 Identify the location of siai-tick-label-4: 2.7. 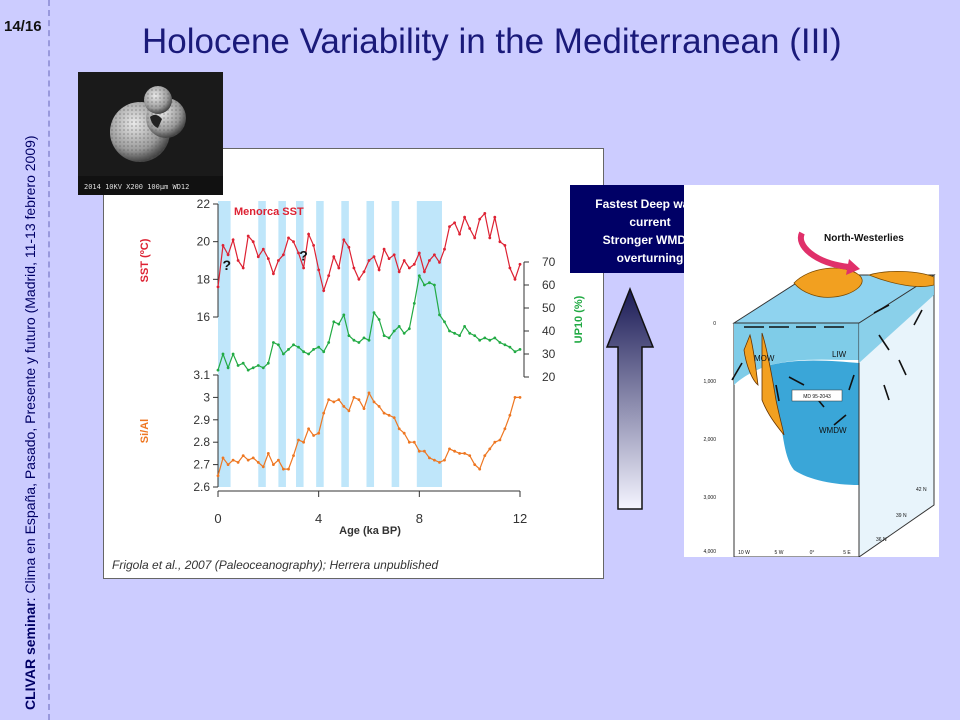
(201, 465).